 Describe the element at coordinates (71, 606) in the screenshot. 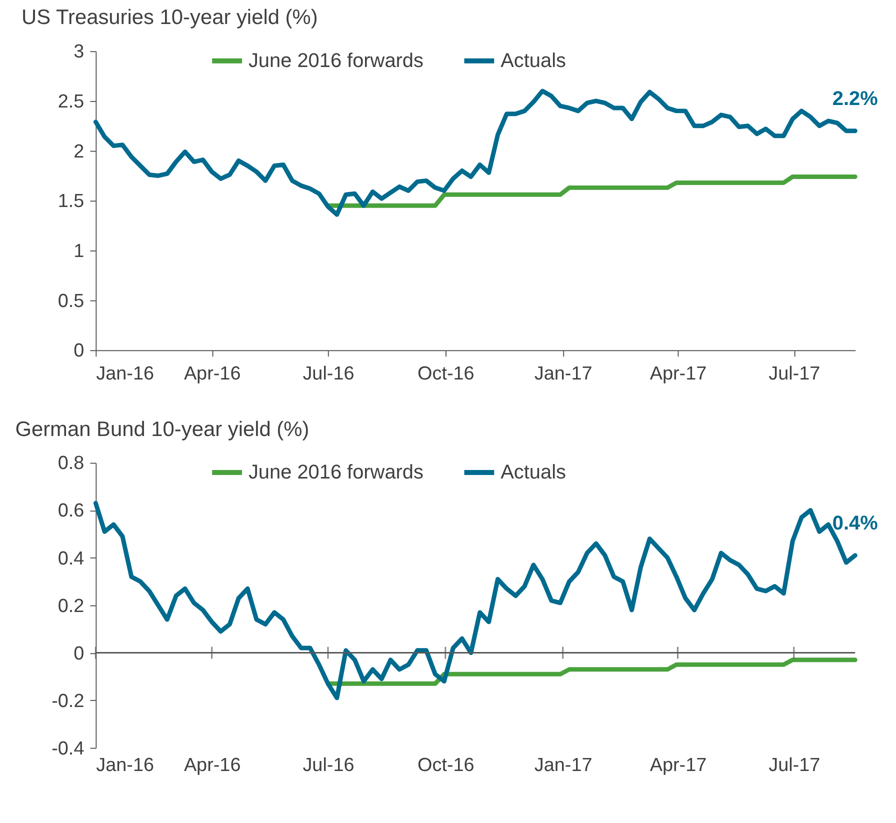

I see `y-tick-label: 0.2` at that location.